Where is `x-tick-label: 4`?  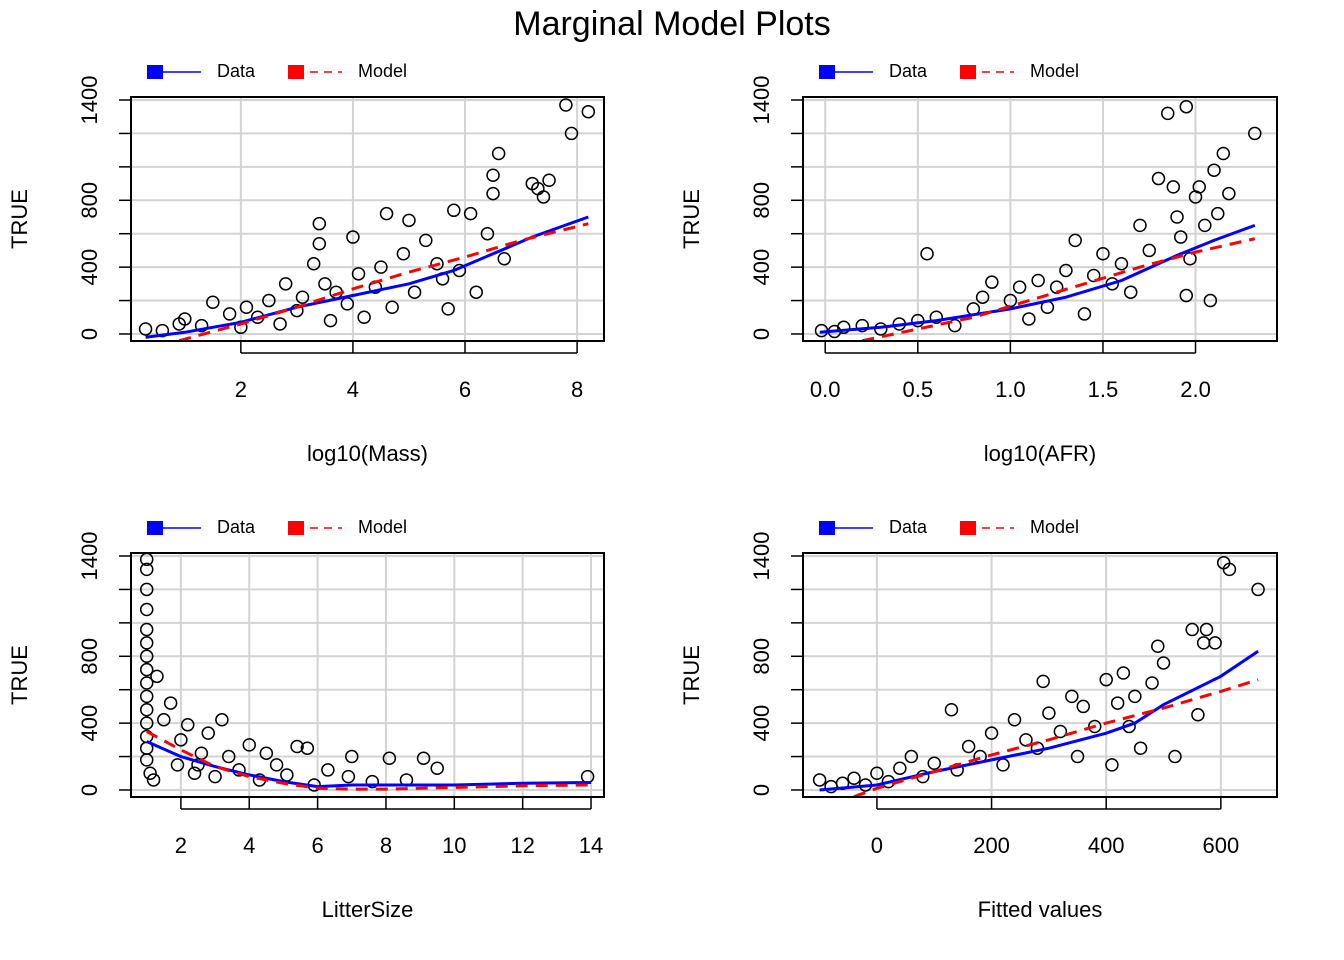 x-tick-label: 4 is located at coordinates (249, 845).